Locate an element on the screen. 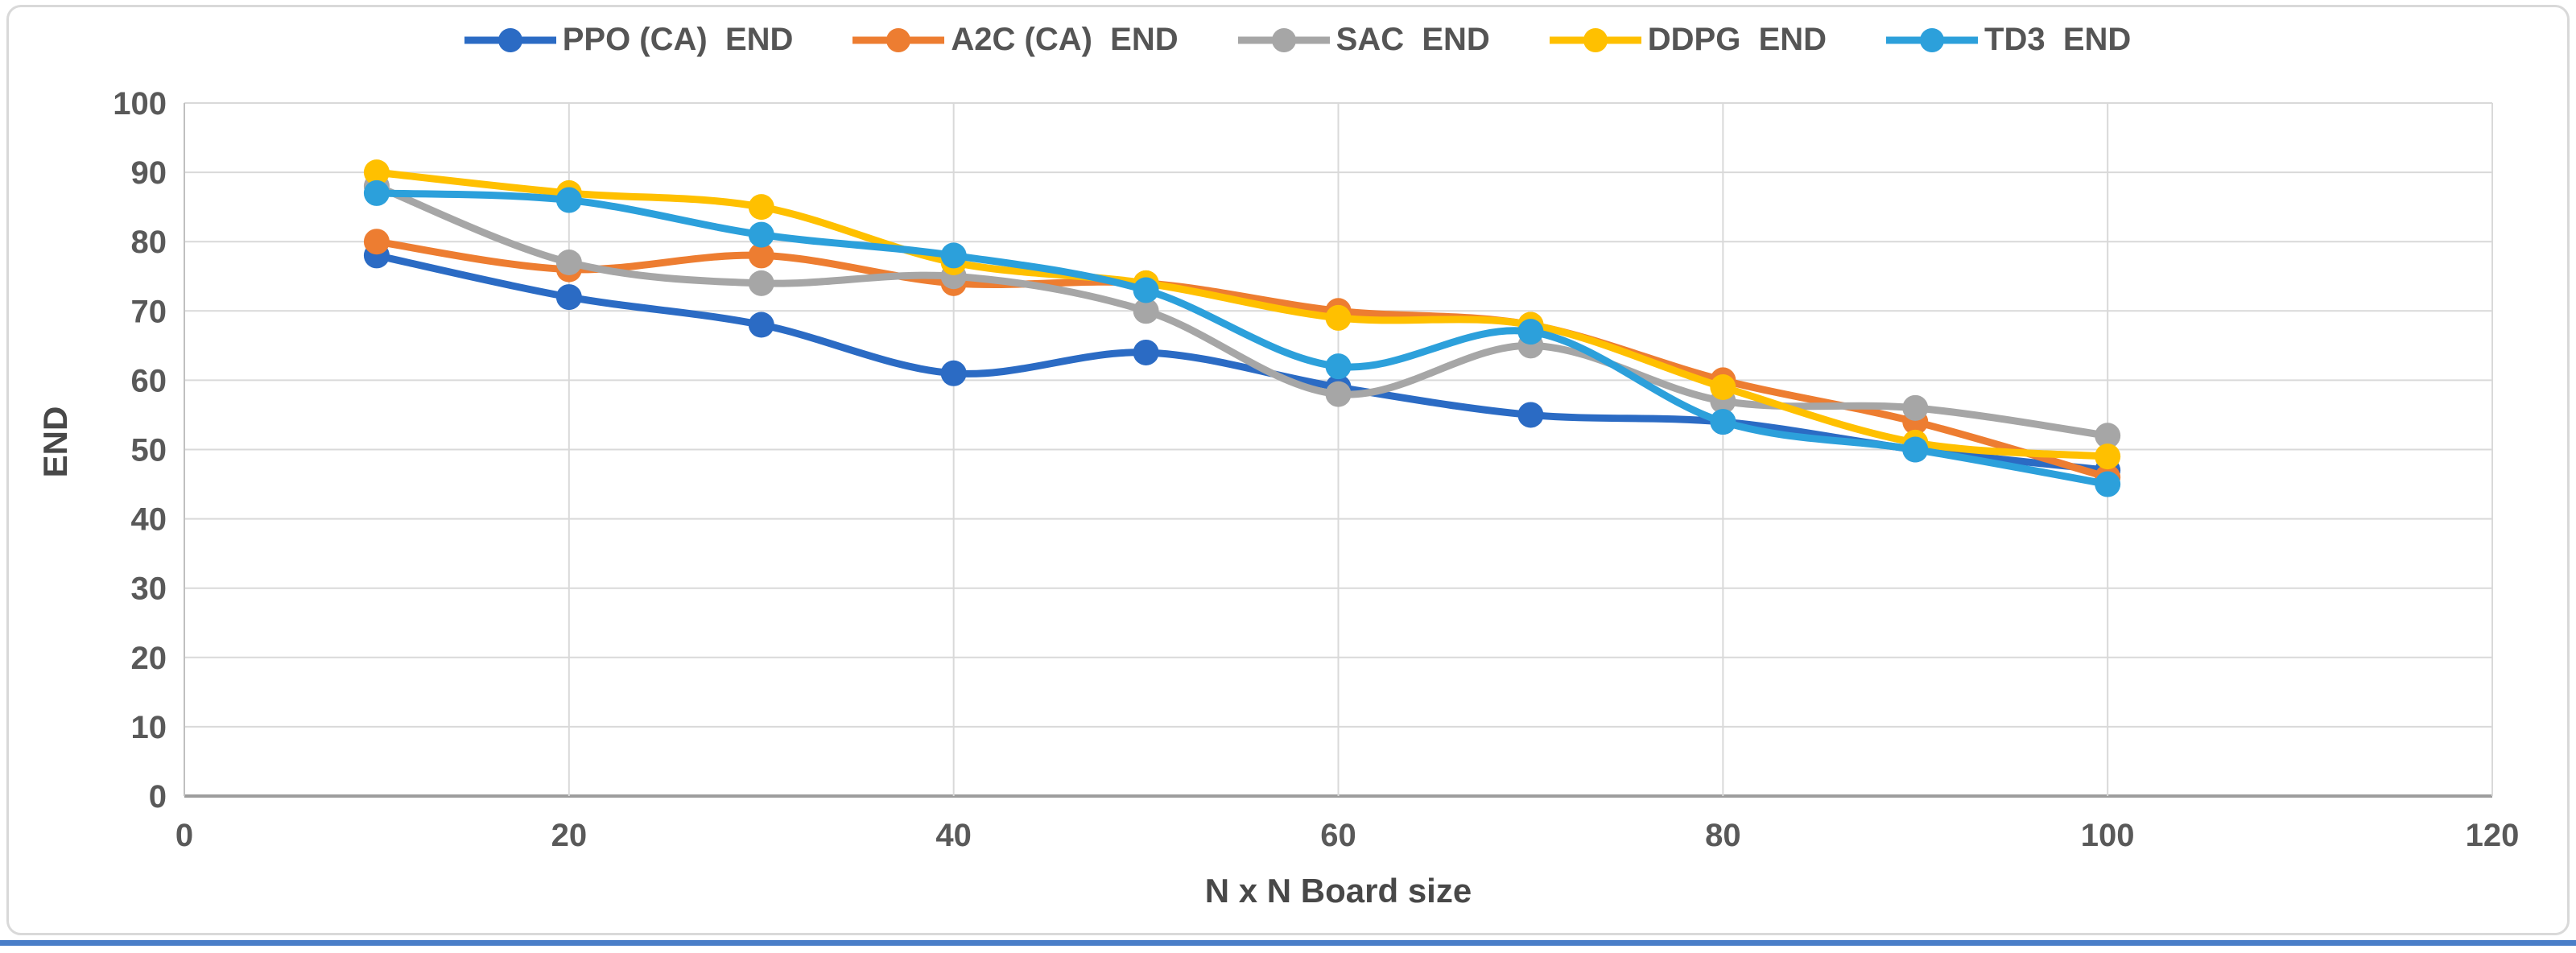  y-tick-label-60: 60 is located at coordinates (149, 380).